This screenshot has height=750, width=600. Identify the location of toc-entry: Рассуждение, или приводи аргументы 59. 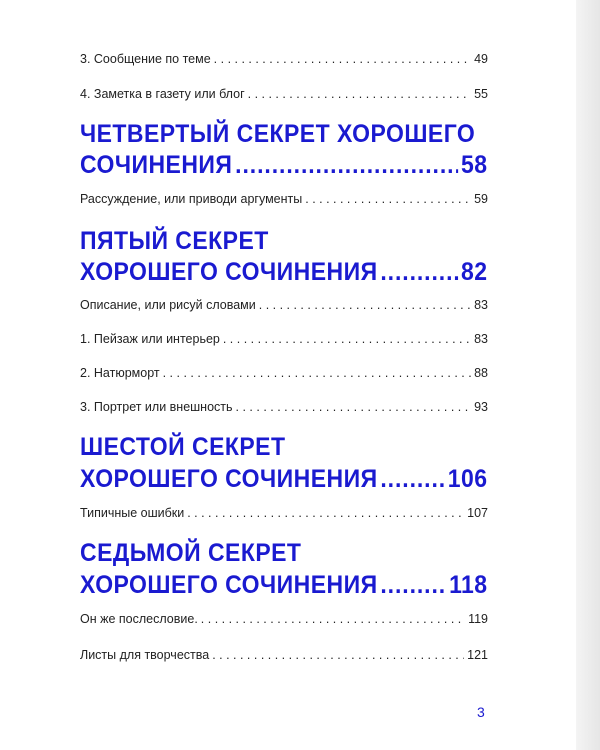
(284, 199).